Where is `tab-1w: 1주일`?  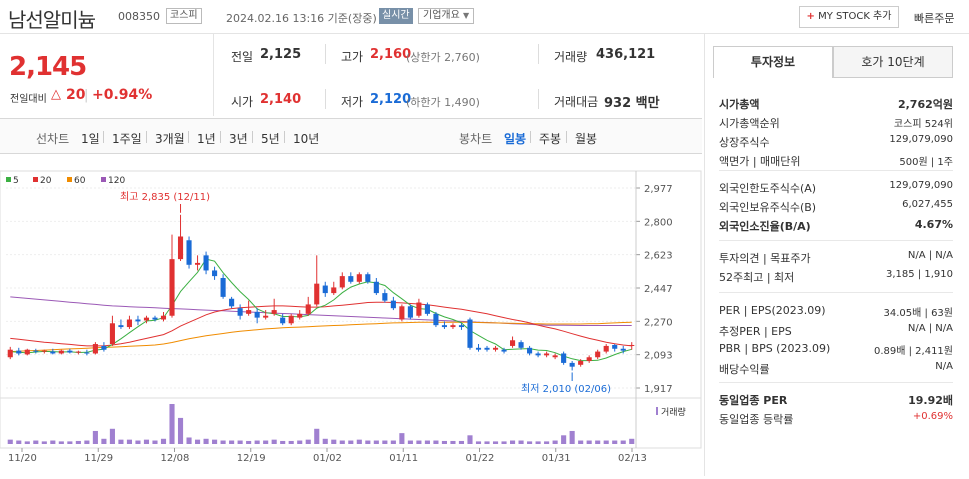
tab-1w: 1주일 is located at coordinates (127, 139).